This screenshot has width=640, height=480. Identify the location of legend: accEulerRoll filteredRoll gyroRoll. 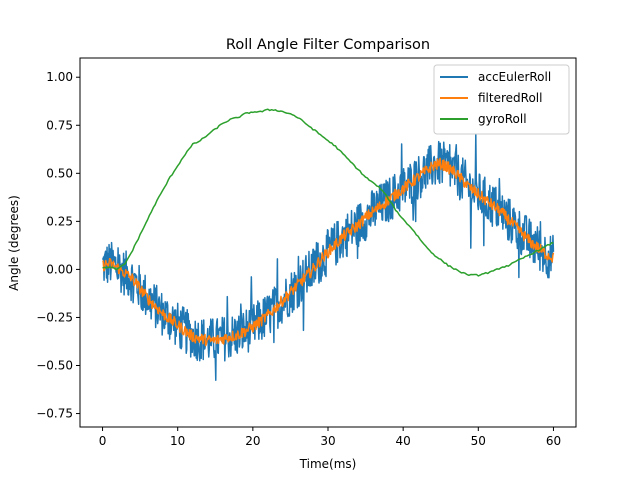
(501, 99).